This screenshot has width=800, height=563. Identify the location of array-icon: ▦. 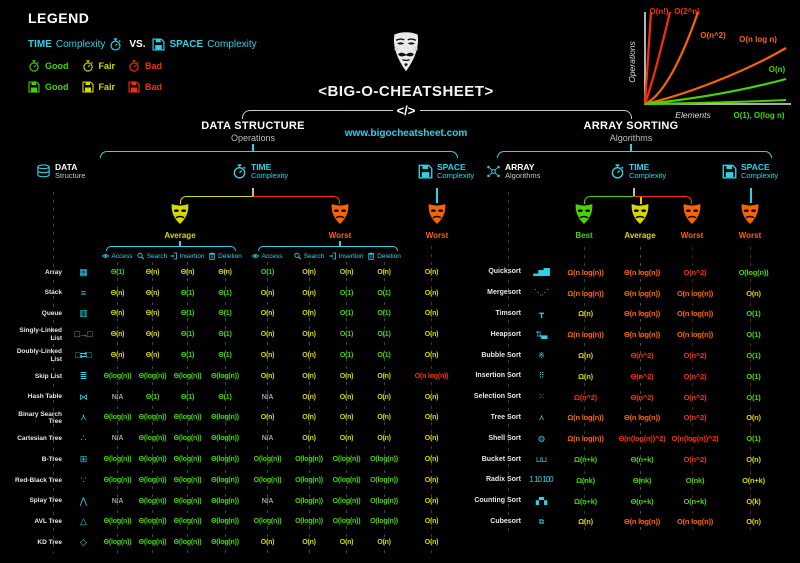
(83, 272).